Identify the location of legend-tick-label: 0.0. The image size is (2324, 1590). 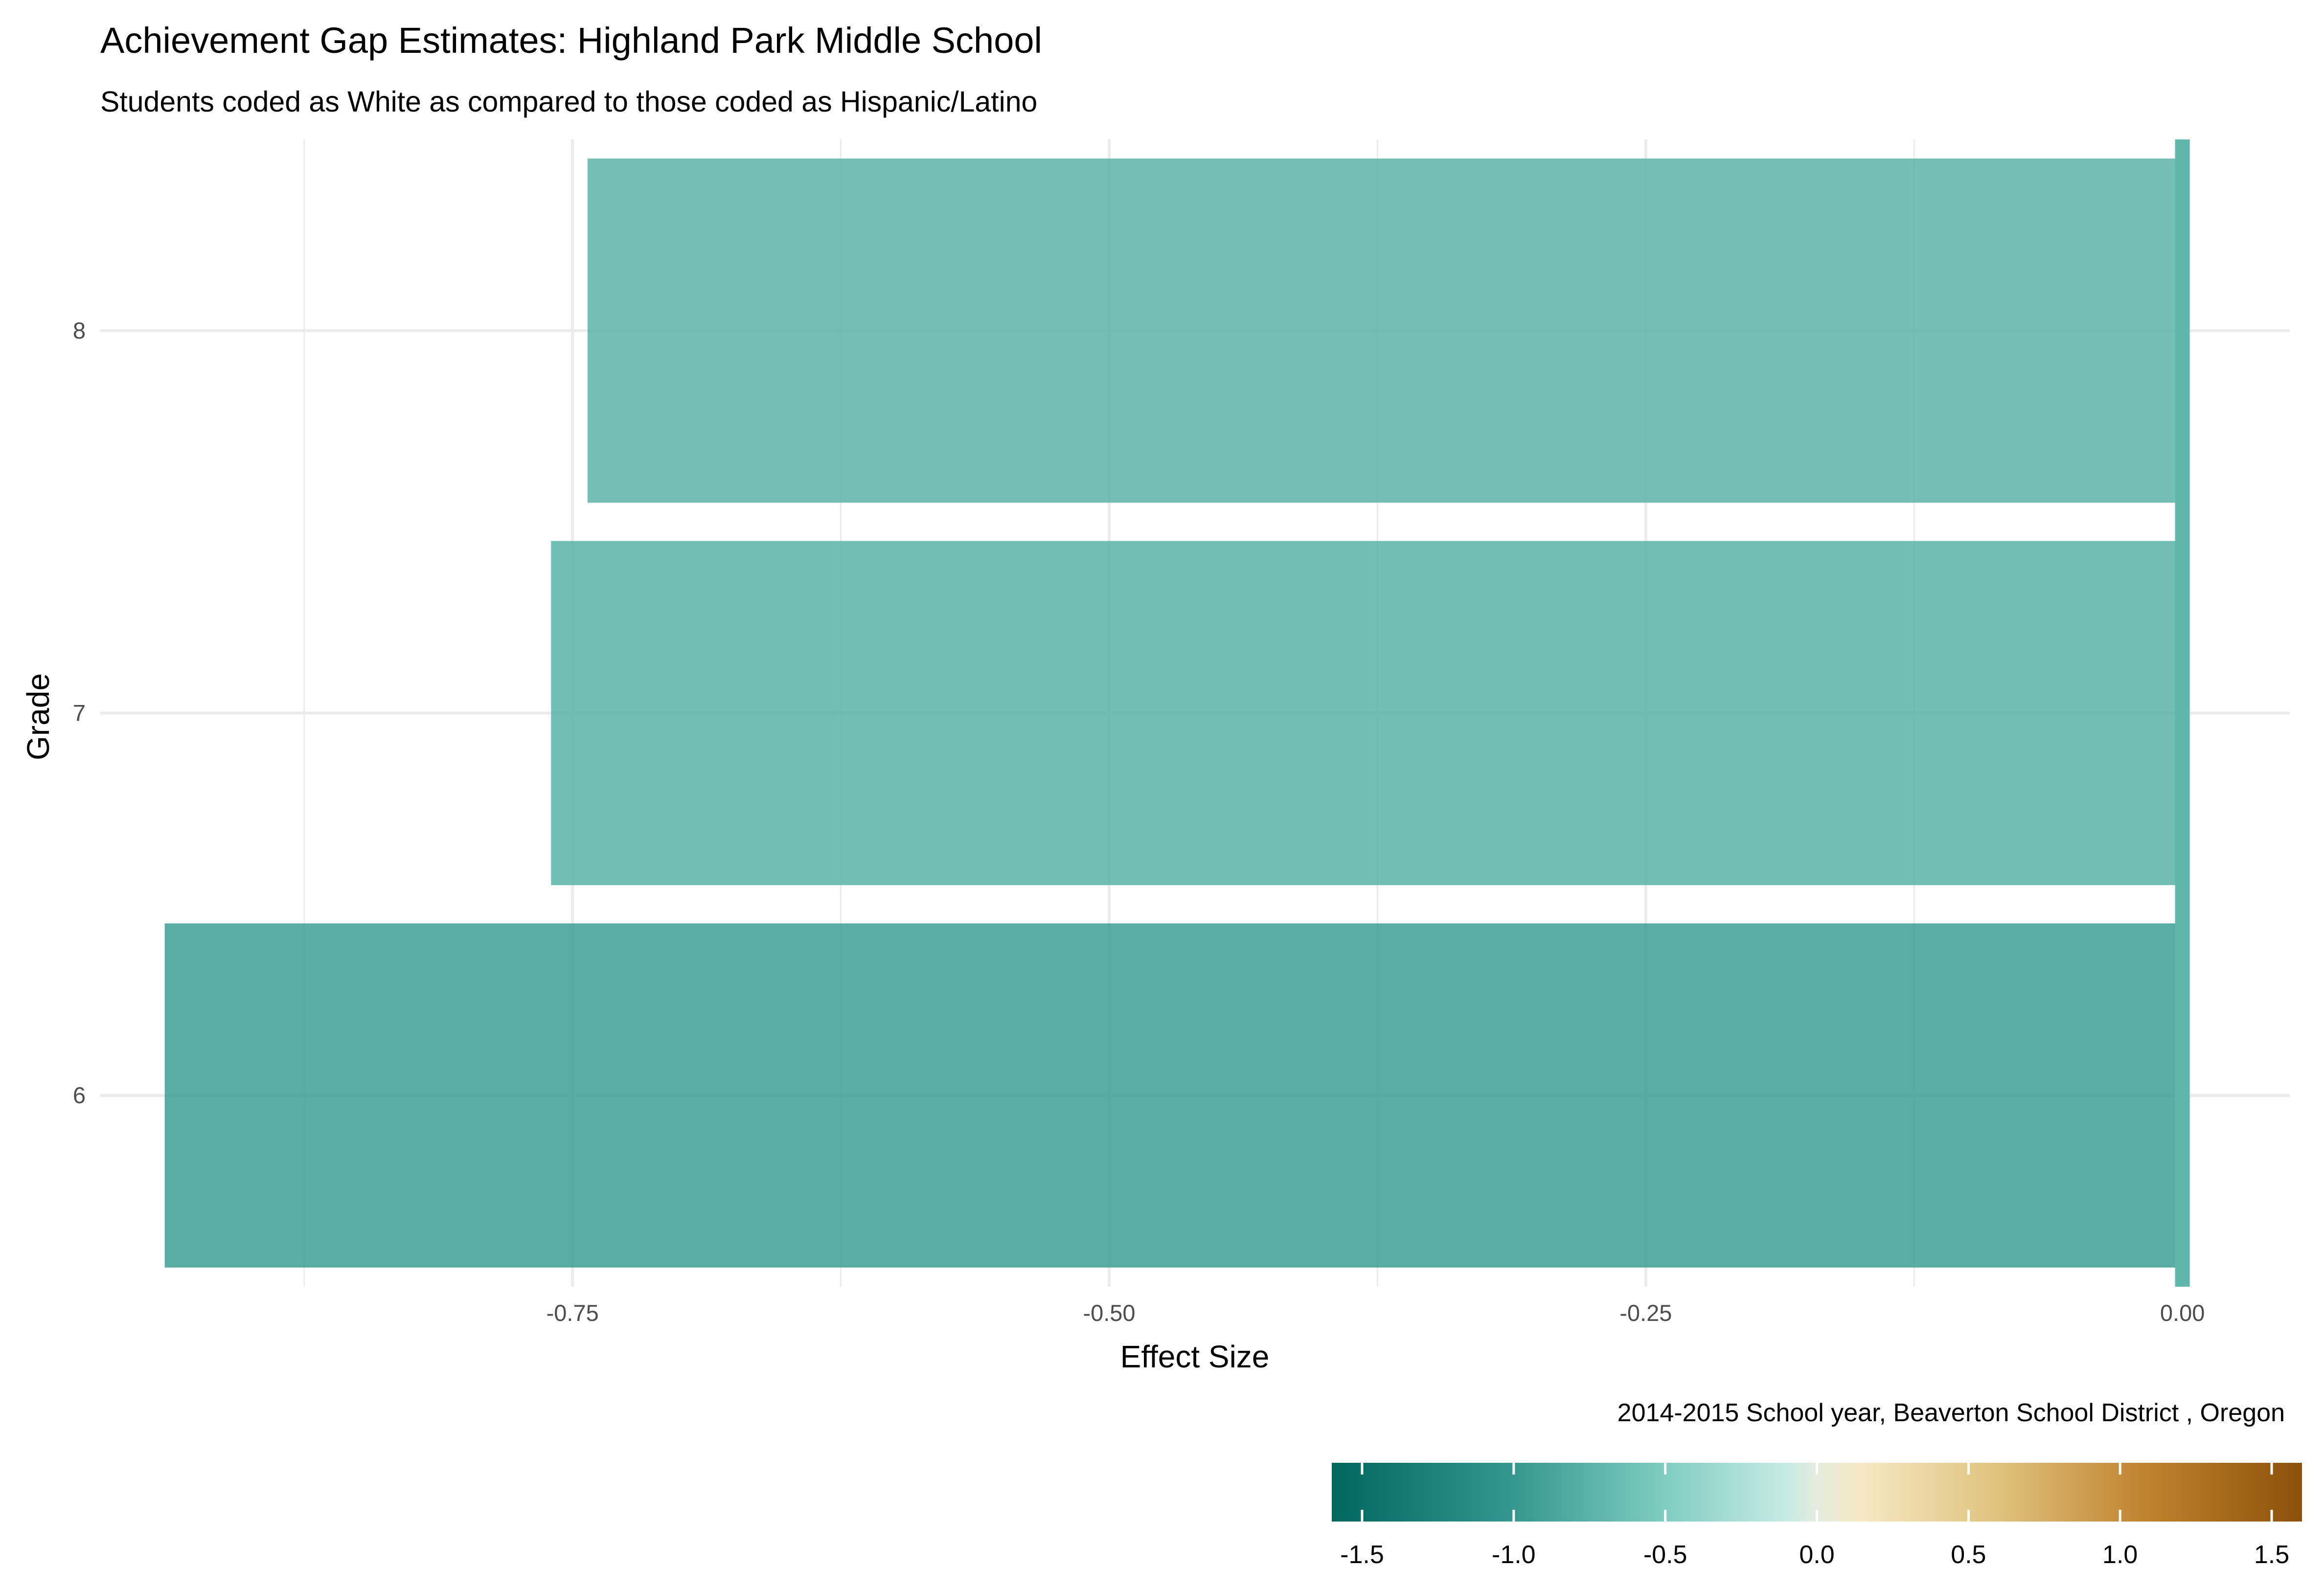
(1817, 1555).